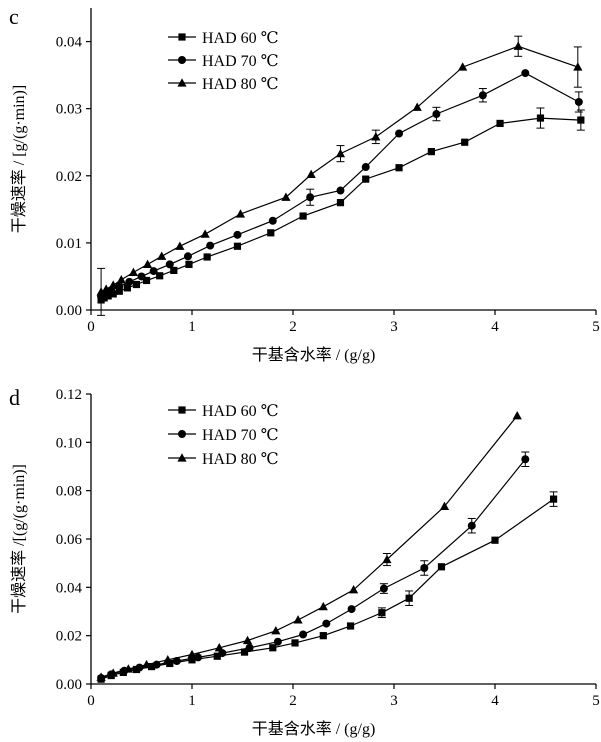 Image resolution: width=601 pixels, height=742 pixels. I want to click on panel-letter: d, so click(14, 397).